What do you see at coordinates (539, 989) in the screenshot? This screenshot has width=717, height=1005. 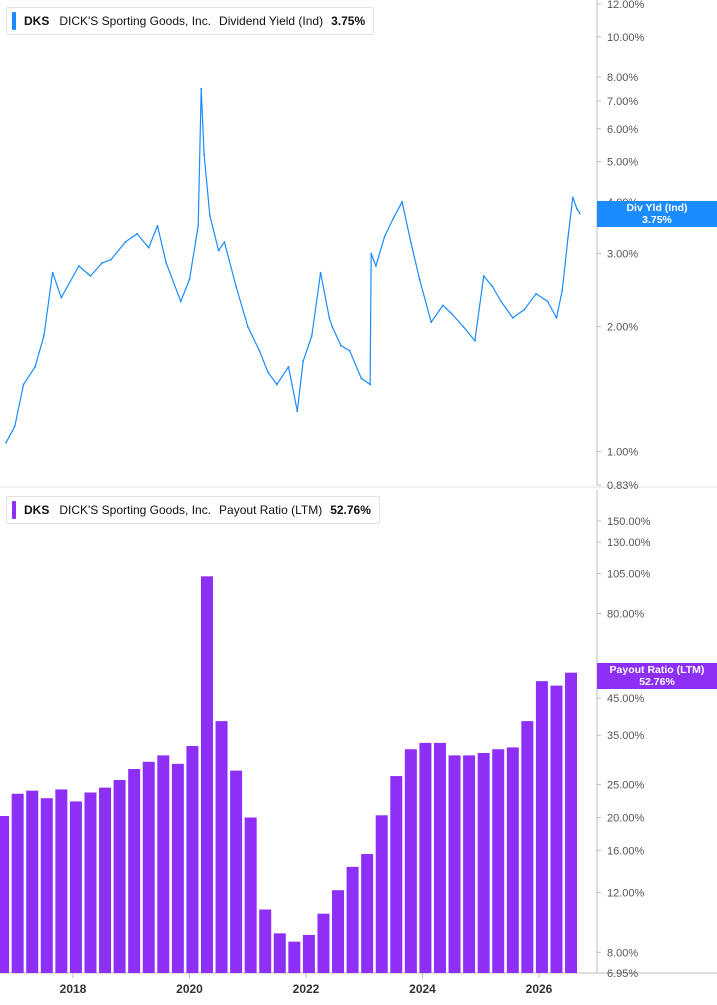 I see `x-tick-label: 2026` at bounding box center [539, 989].